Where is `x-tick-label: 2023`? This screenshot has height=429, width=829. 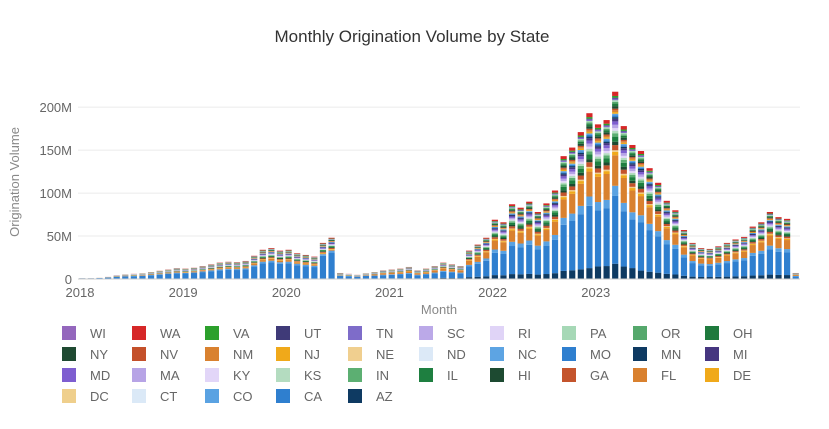
x-tick-label: 2023 is located at coordinates (595, 292).